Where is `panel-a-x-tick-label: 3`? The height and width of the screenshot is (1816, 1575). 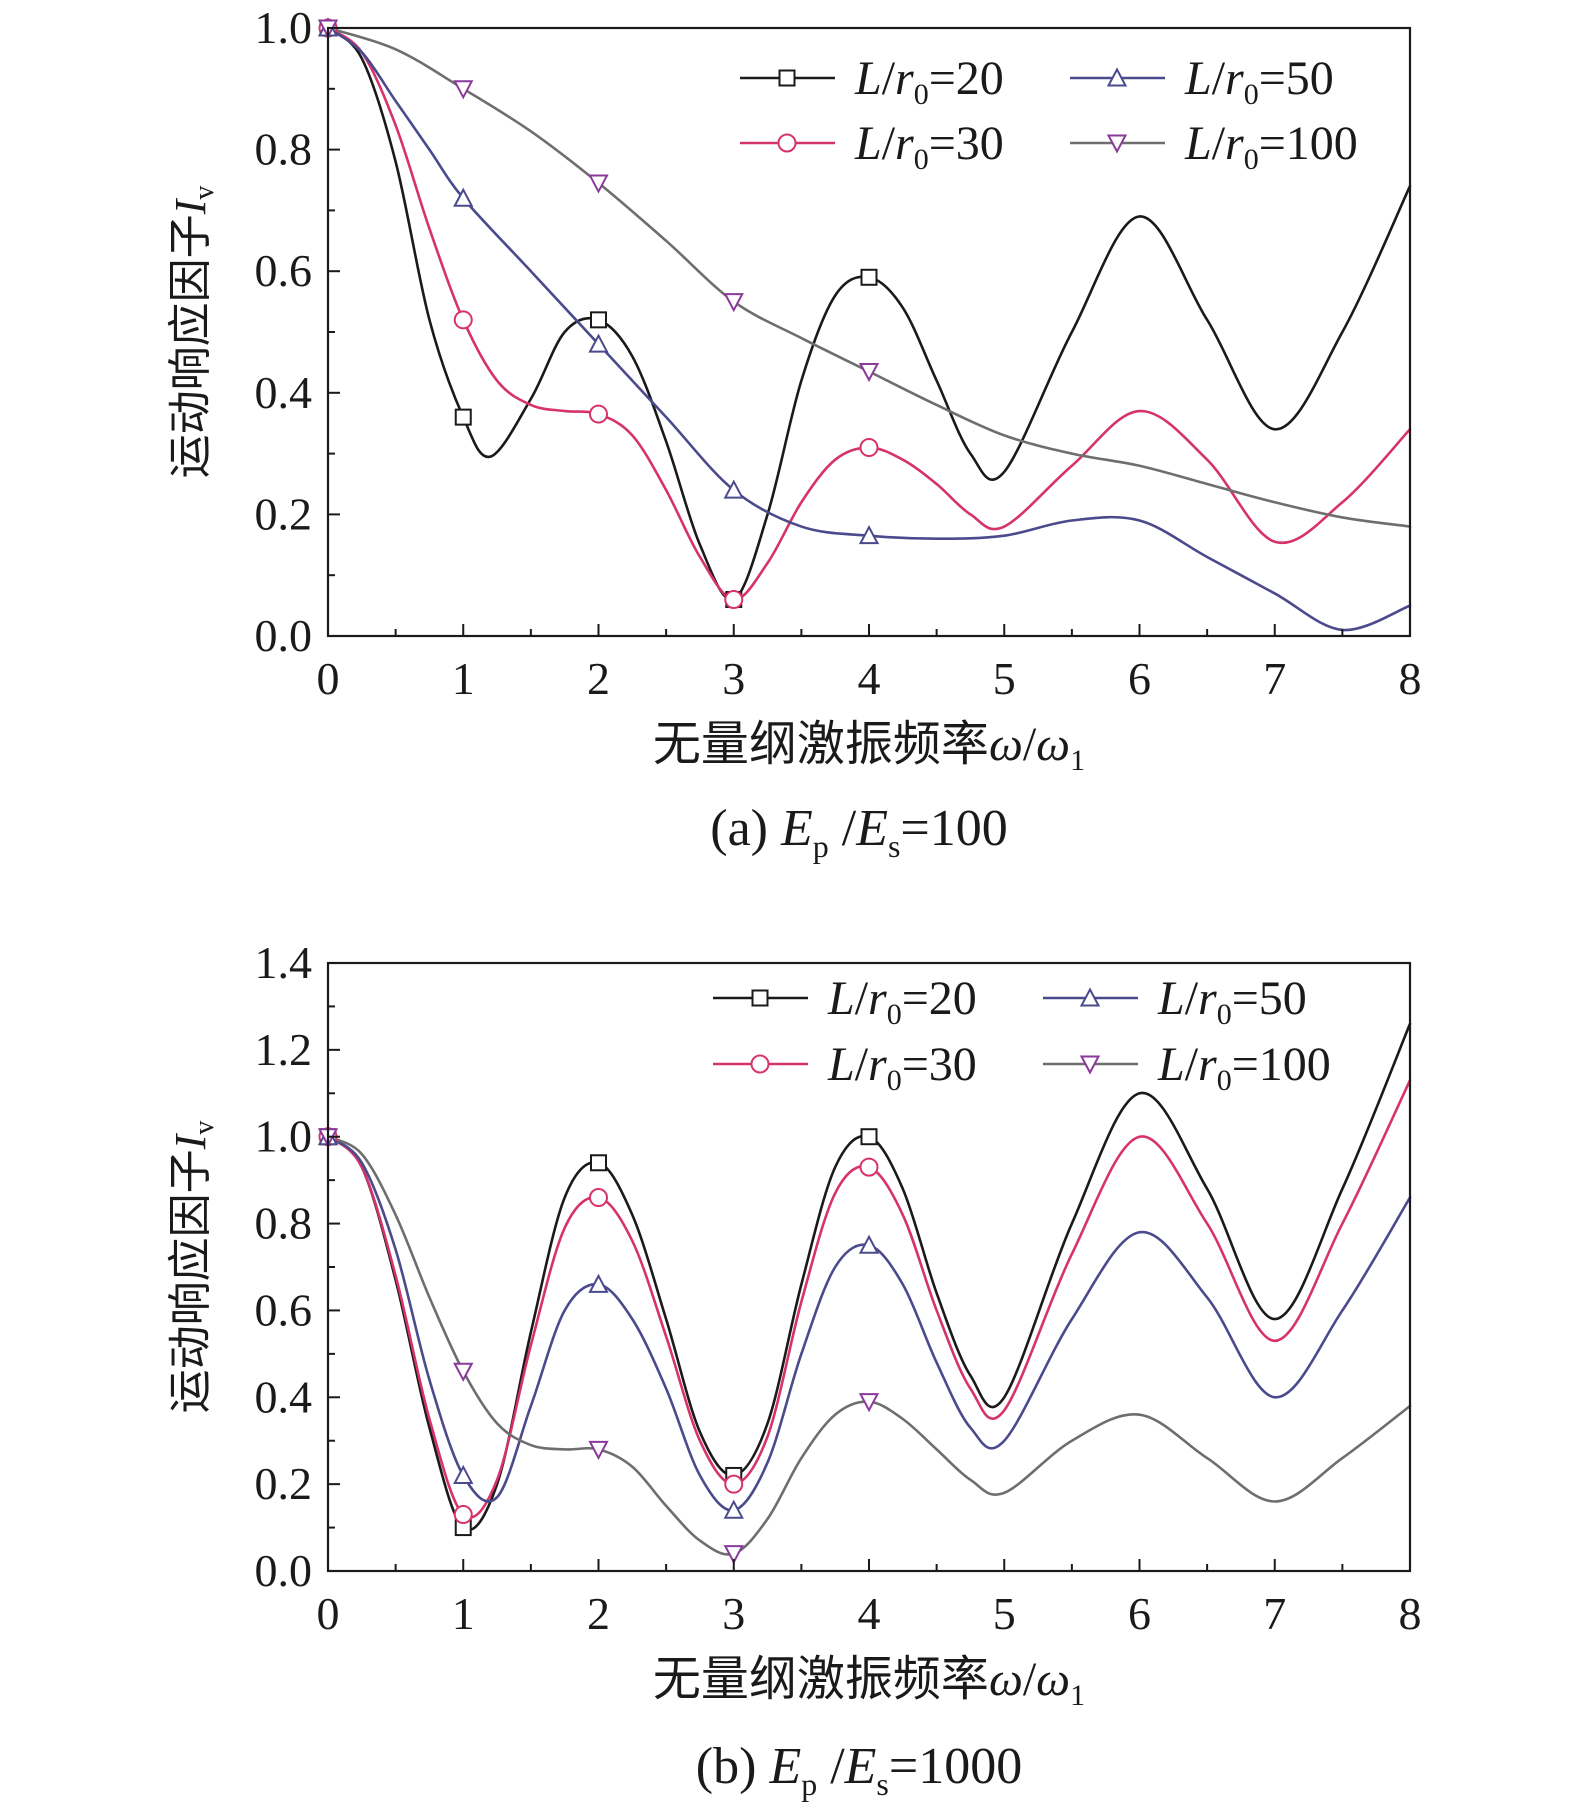
panel-a-x-tick-label: 3 is located at coordinates (733, 678).